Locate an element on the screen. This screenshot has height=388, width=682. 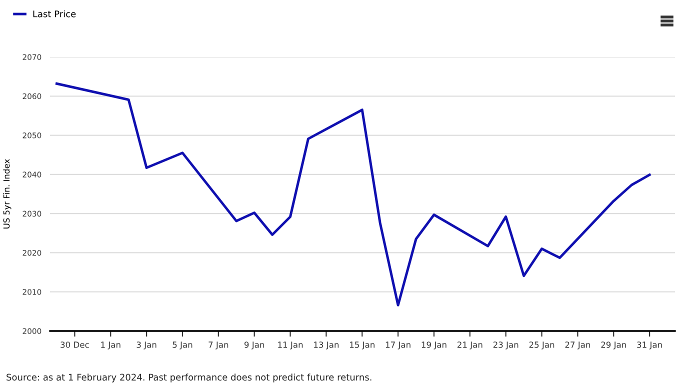
x-tick-label: 23 Jan is located at coordinates (505, 346).